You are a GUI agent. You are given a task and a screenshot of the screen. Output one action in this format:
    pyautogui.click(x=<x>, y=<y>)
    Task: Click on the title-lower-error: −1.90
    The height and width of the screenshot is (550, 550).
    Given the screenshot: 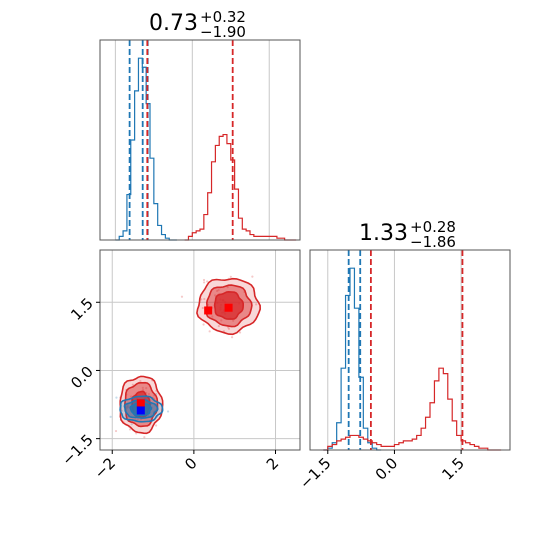 What is the action you would take?
    pyautogui.click(x=223, y=32)
    